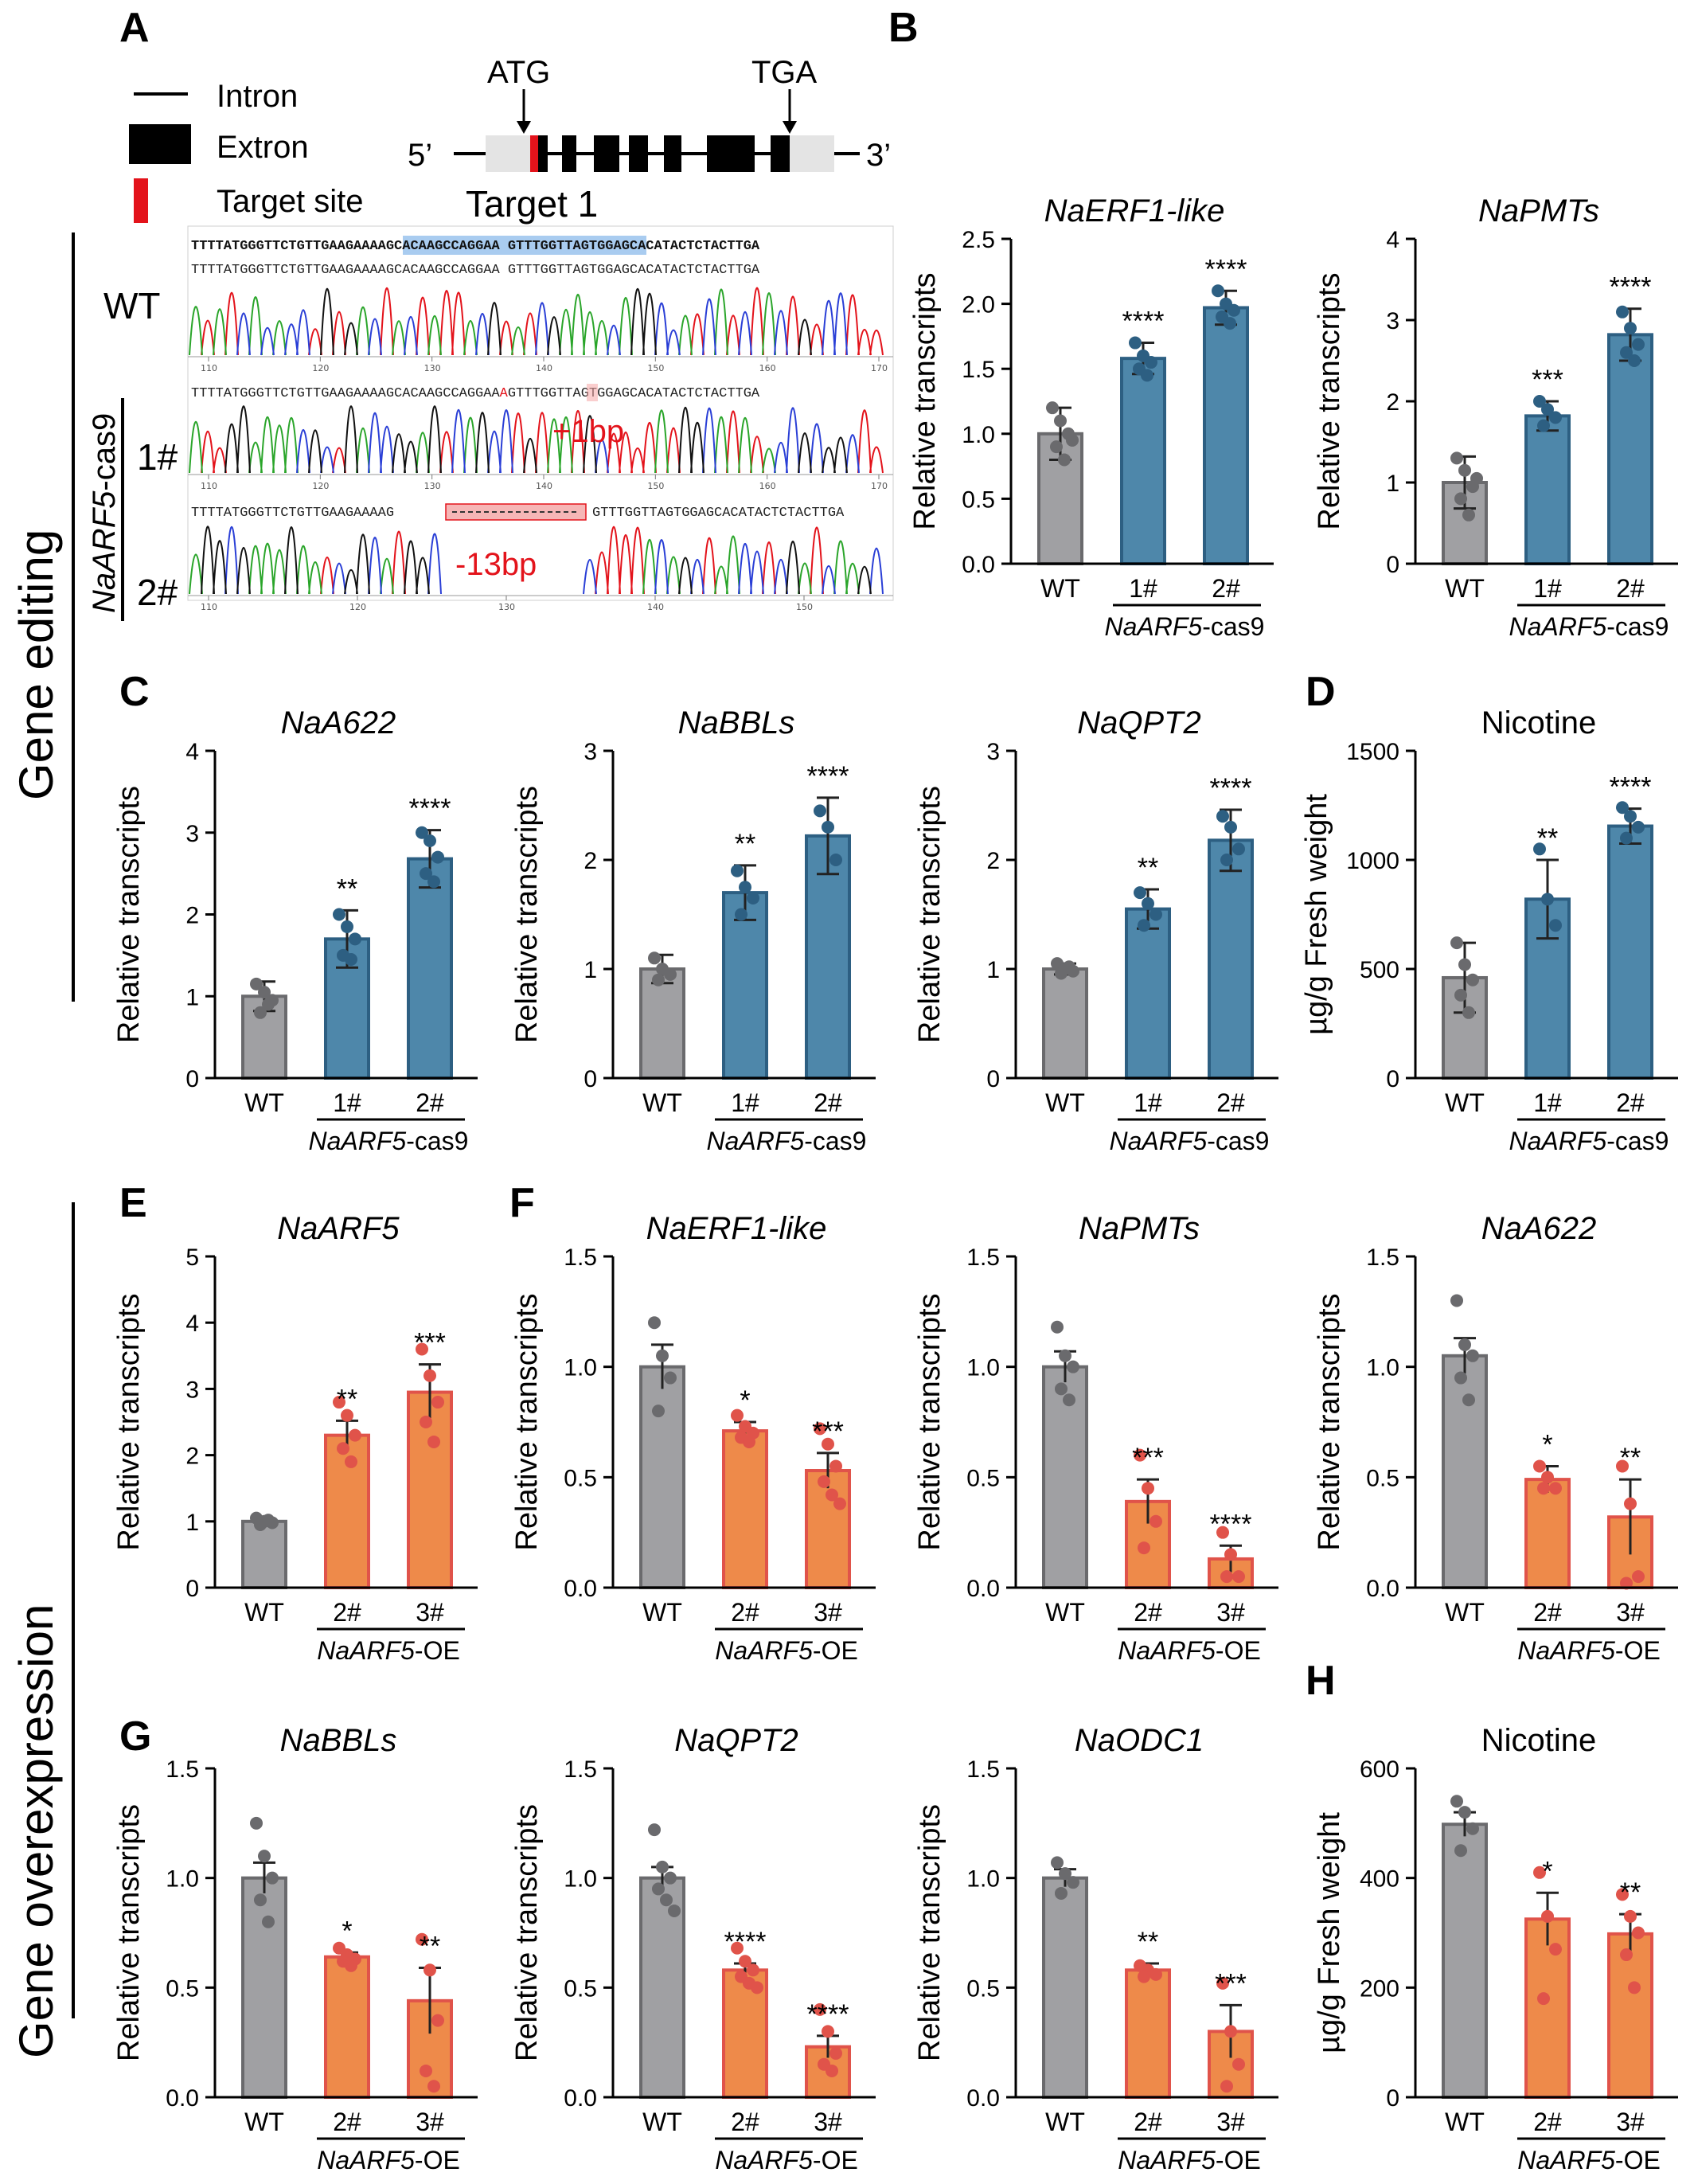  Describe the element at coordinates (828, 2122) in the screenshot. I see `x-tick-label: 3#` at that location.